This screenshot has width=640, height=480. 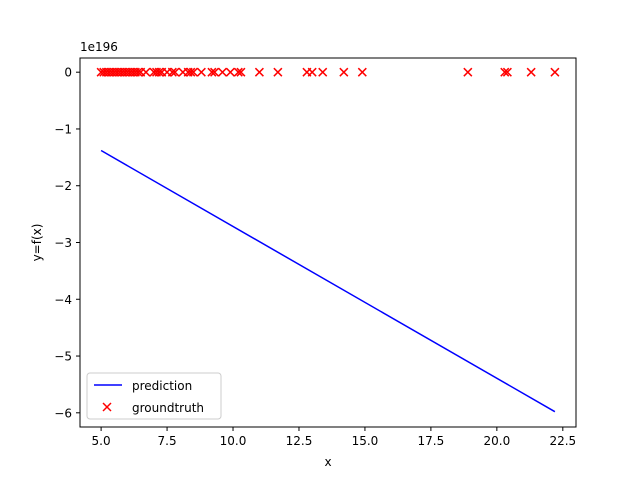 What do you see at coordinates (154, 396) in the screenshot?
I see `legend: prediction groundtruth` at bounding box center [154, 396].